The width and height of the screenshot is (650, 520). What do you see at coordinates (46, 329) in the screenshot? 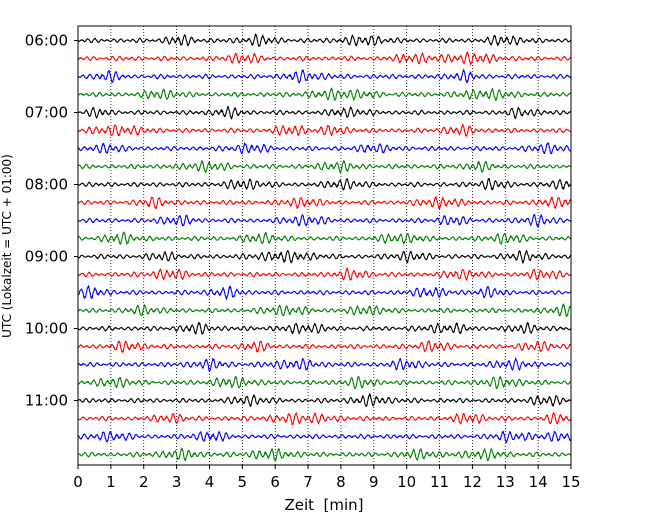
I see `y-tick-label: 10:00` at bounding box center [46, 329].